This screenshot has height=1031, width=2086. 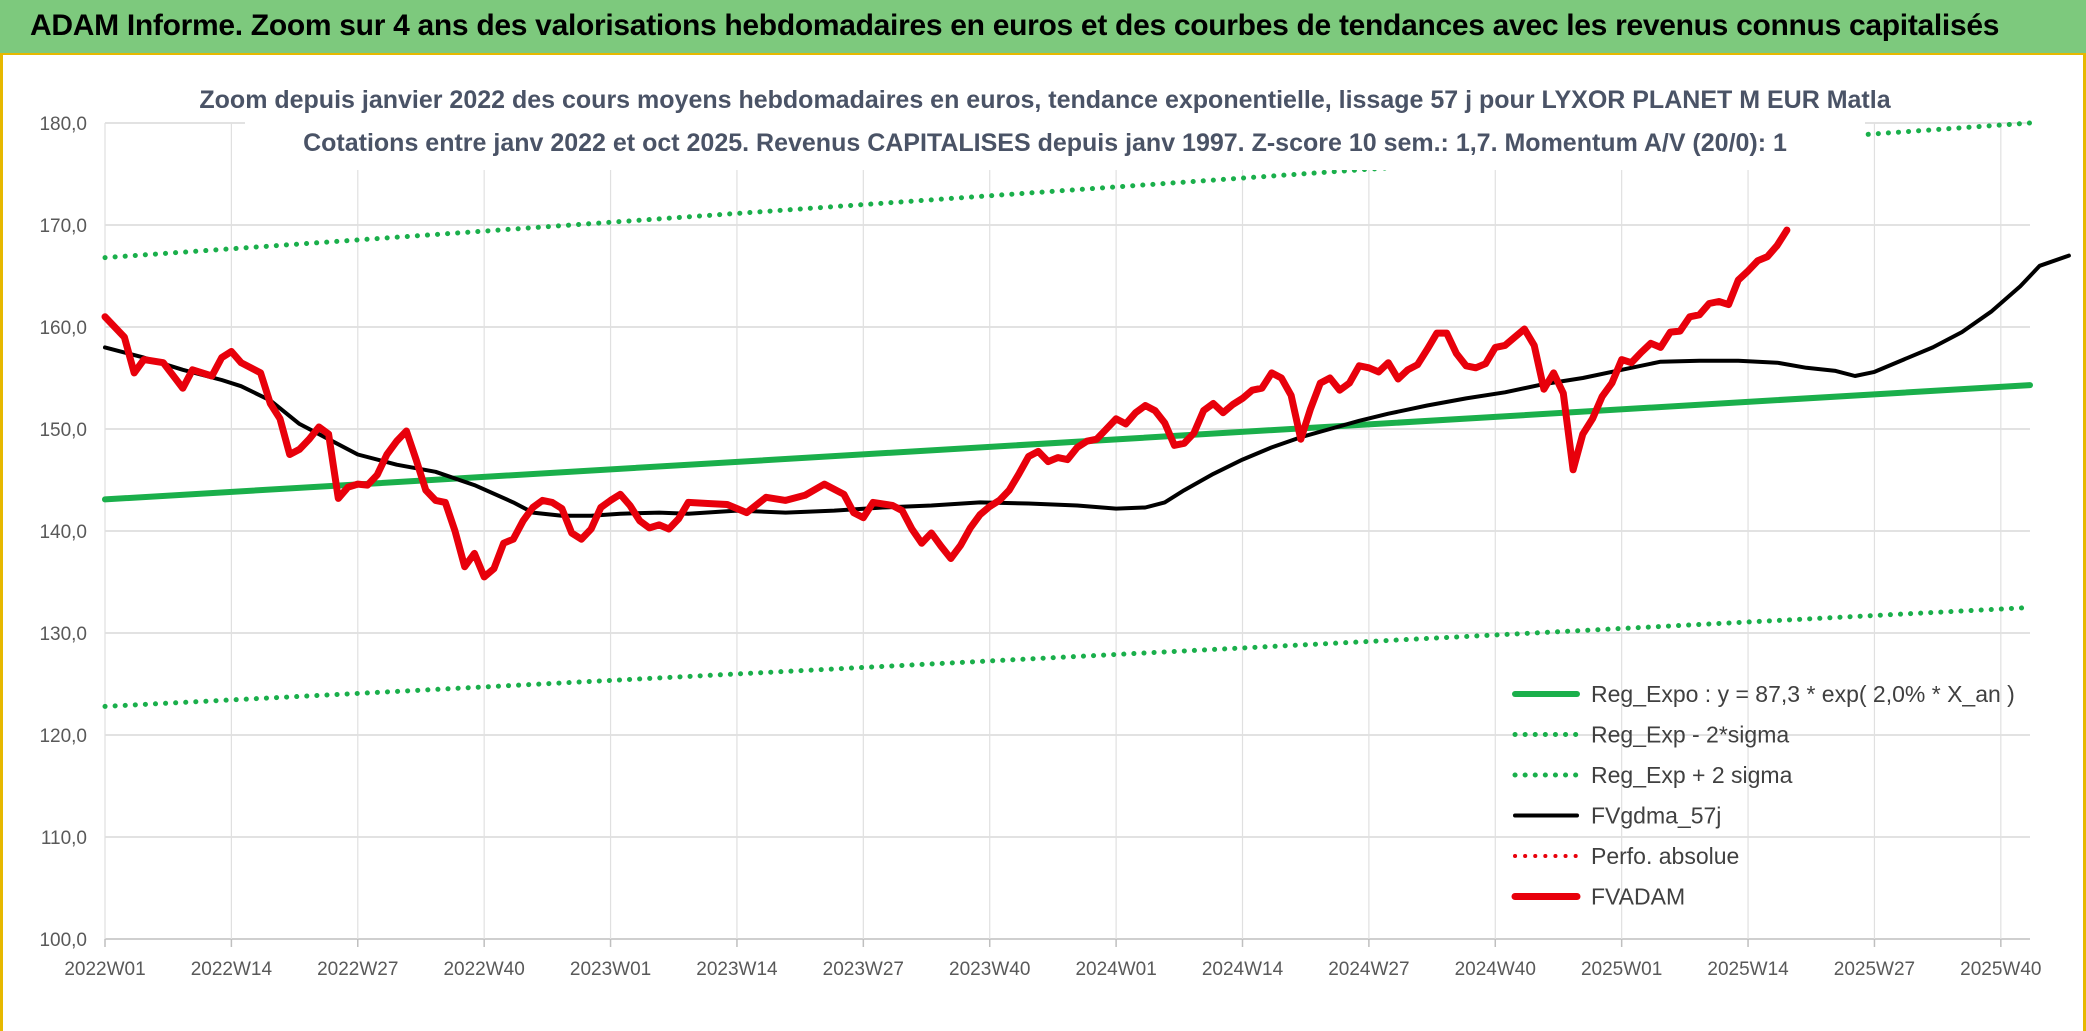 I want to click on y-tick-label: 170,0, so click(x=63, y=226).